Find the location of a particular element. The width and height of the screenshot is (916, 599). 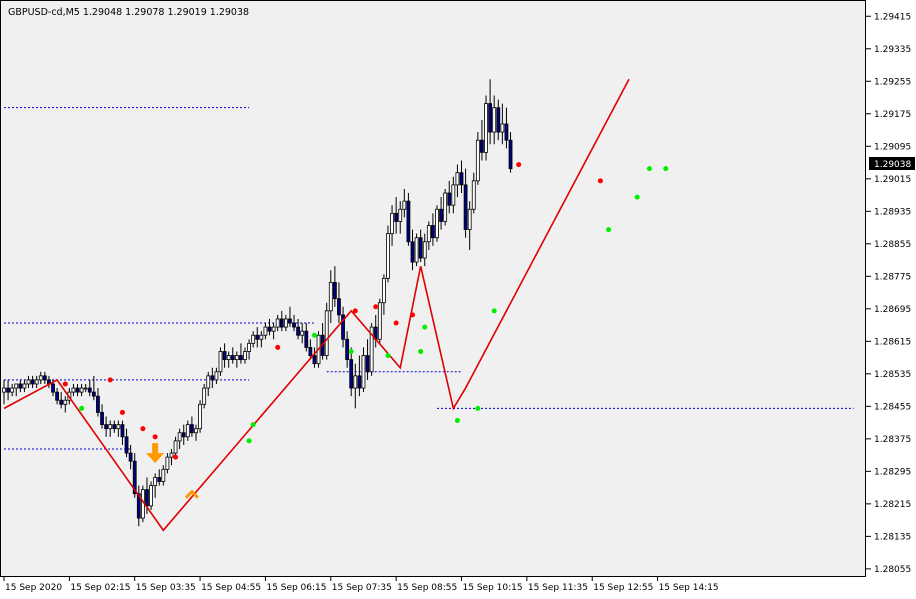

y-tick-label: 1.28775 is located at coordinates (892, 277).